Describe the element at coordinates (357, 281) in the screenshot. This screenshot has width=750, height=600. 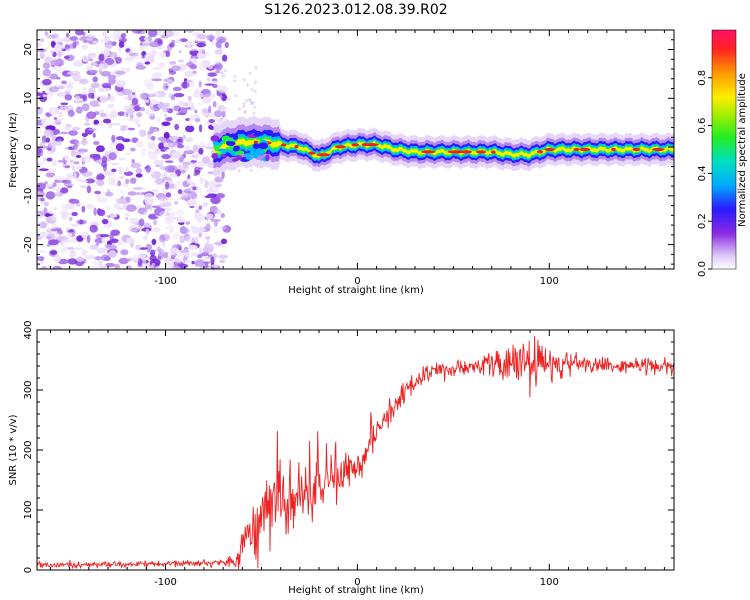
I see `x-tick-label: 0` at that location.